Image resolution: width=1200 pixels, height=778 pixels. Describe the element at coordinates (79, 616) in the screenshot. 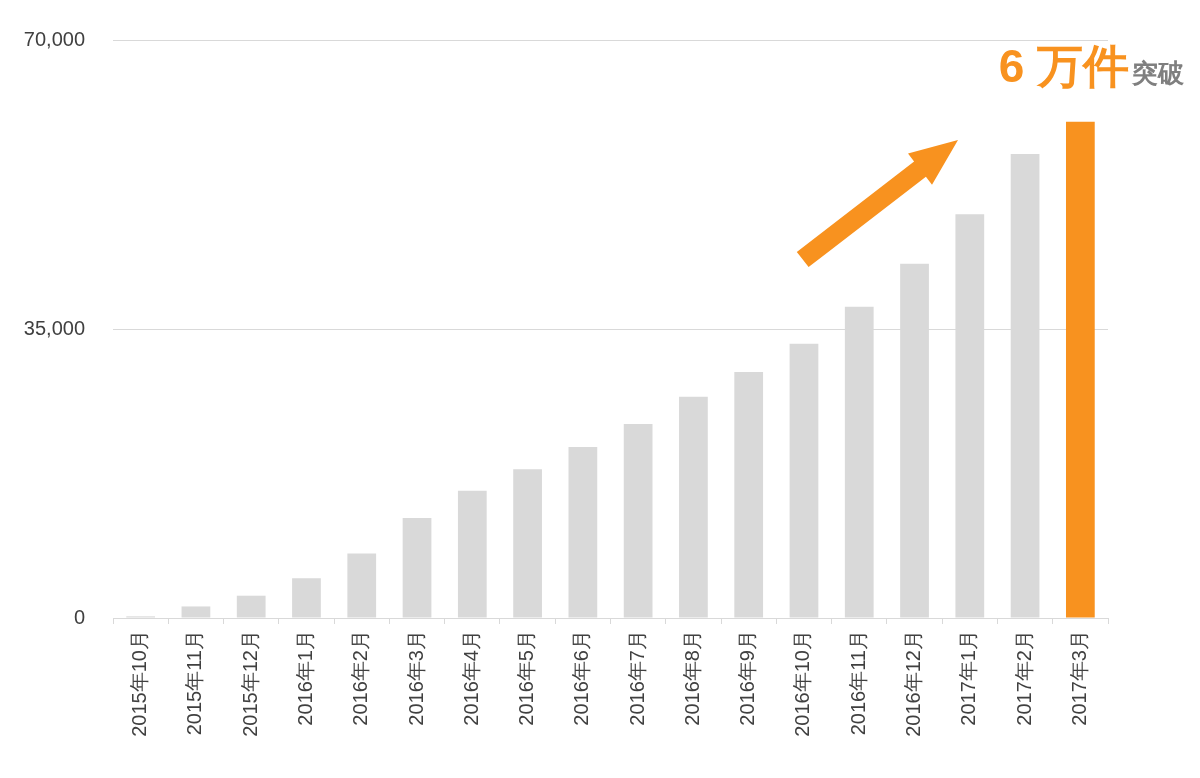

I see `y-tick-label: 0` at that location.